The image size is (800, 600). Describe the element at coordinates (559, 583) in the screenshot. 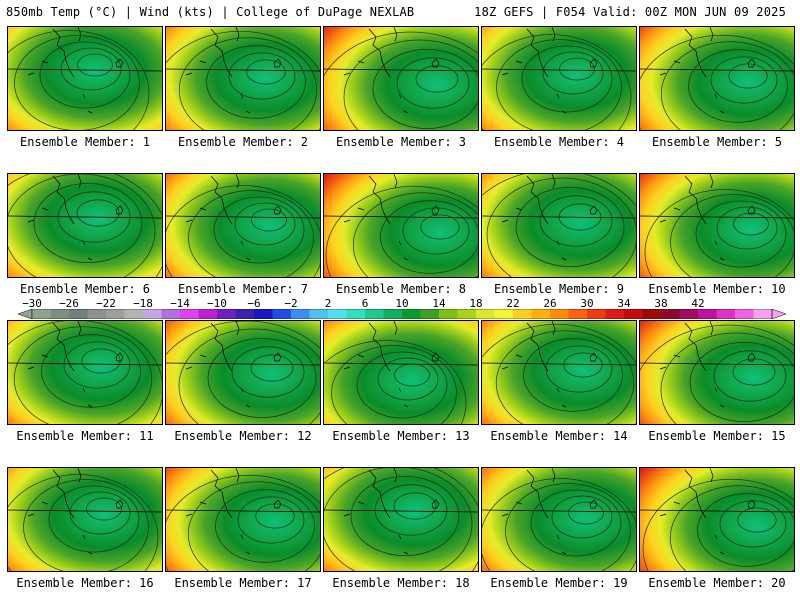

I see `ensemble-member-label: Ensemble Member: 19` at that location.